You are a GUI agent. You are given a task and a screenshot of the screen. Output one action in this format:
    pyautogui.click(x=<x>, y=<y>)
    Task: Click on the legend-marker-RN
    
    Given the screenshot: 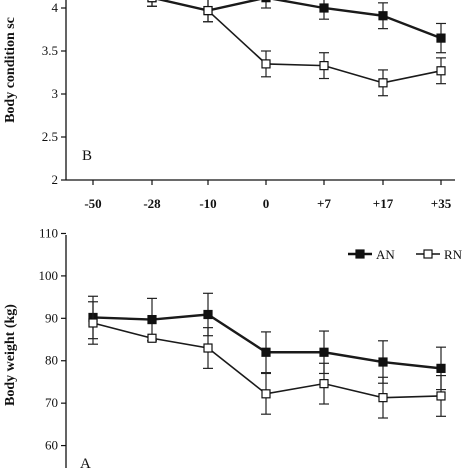 What is the action you would take?
    pyautogui.click(x=428, y=254)
    